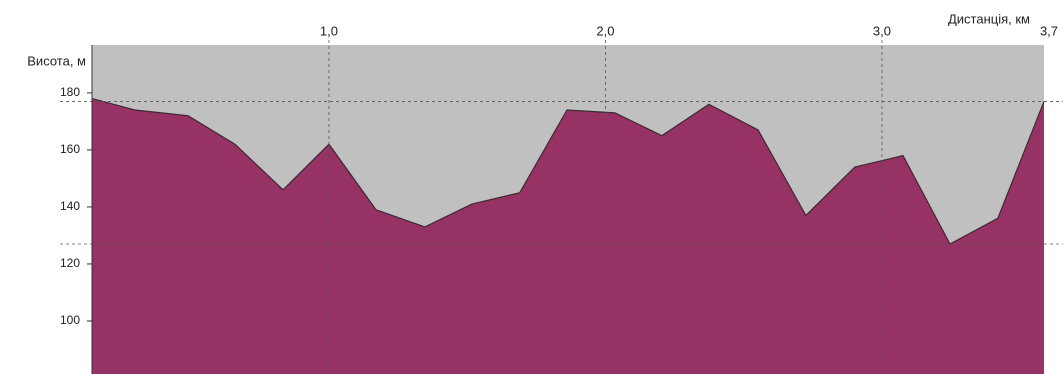 This screenshot has height=374, width=1063. What do you see at coordinates (70, 320) in the screenshot?
I see `y-tick-label: 100` at bounding box center [70, 320].